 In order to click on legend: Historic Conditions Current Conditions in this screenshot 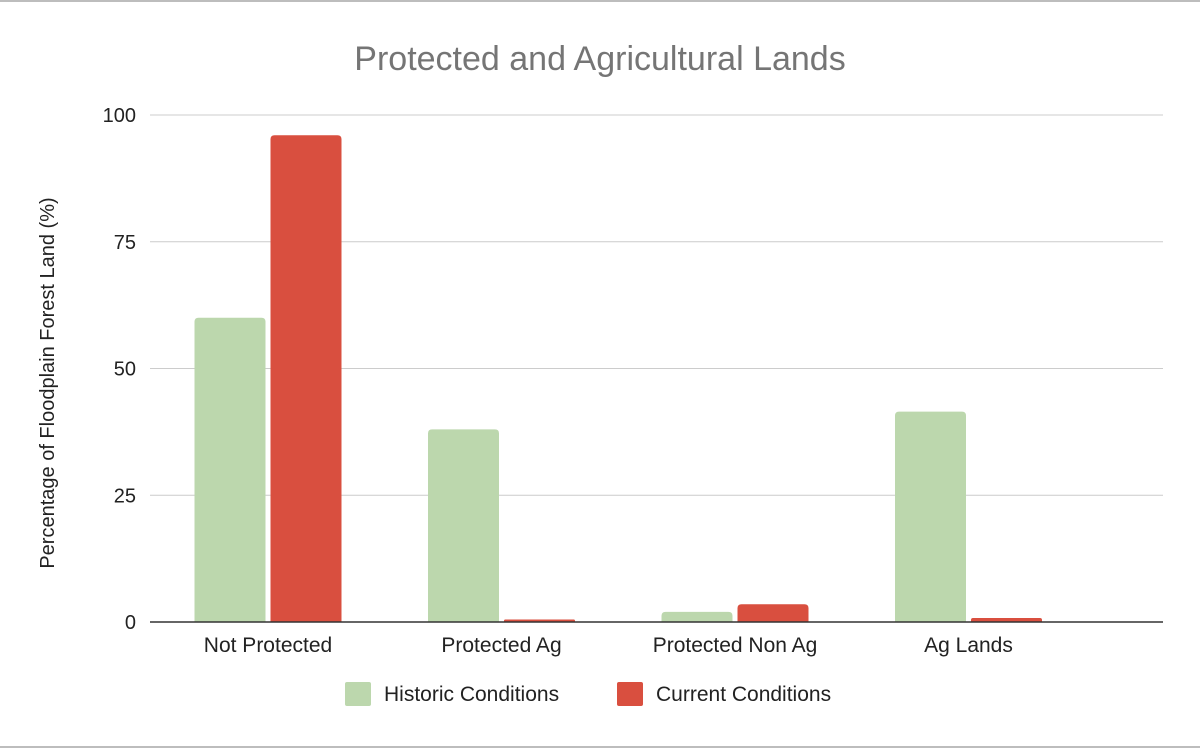, I will do `click(588, 694)`.